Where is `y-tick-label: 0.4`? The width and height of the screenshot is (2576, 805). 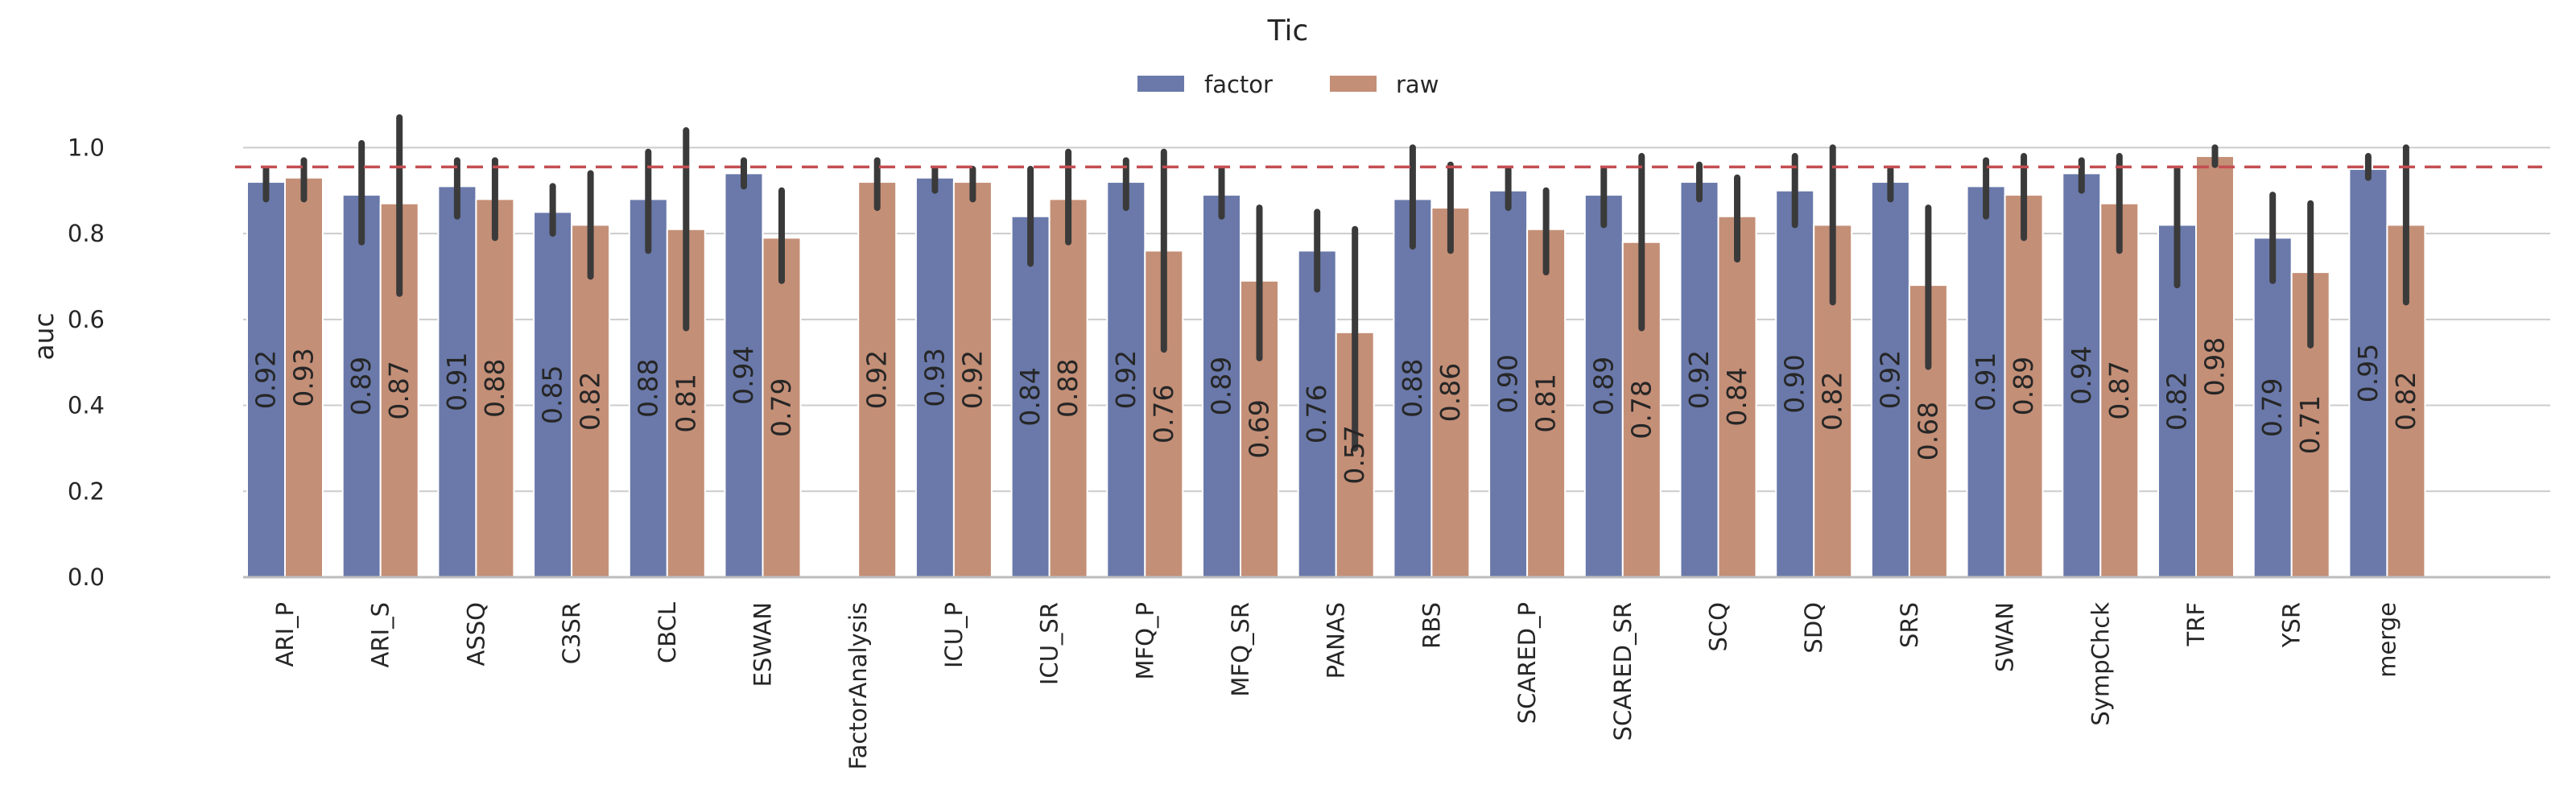 y-tick-label: 0.4 is located at coordinates (86, 405).